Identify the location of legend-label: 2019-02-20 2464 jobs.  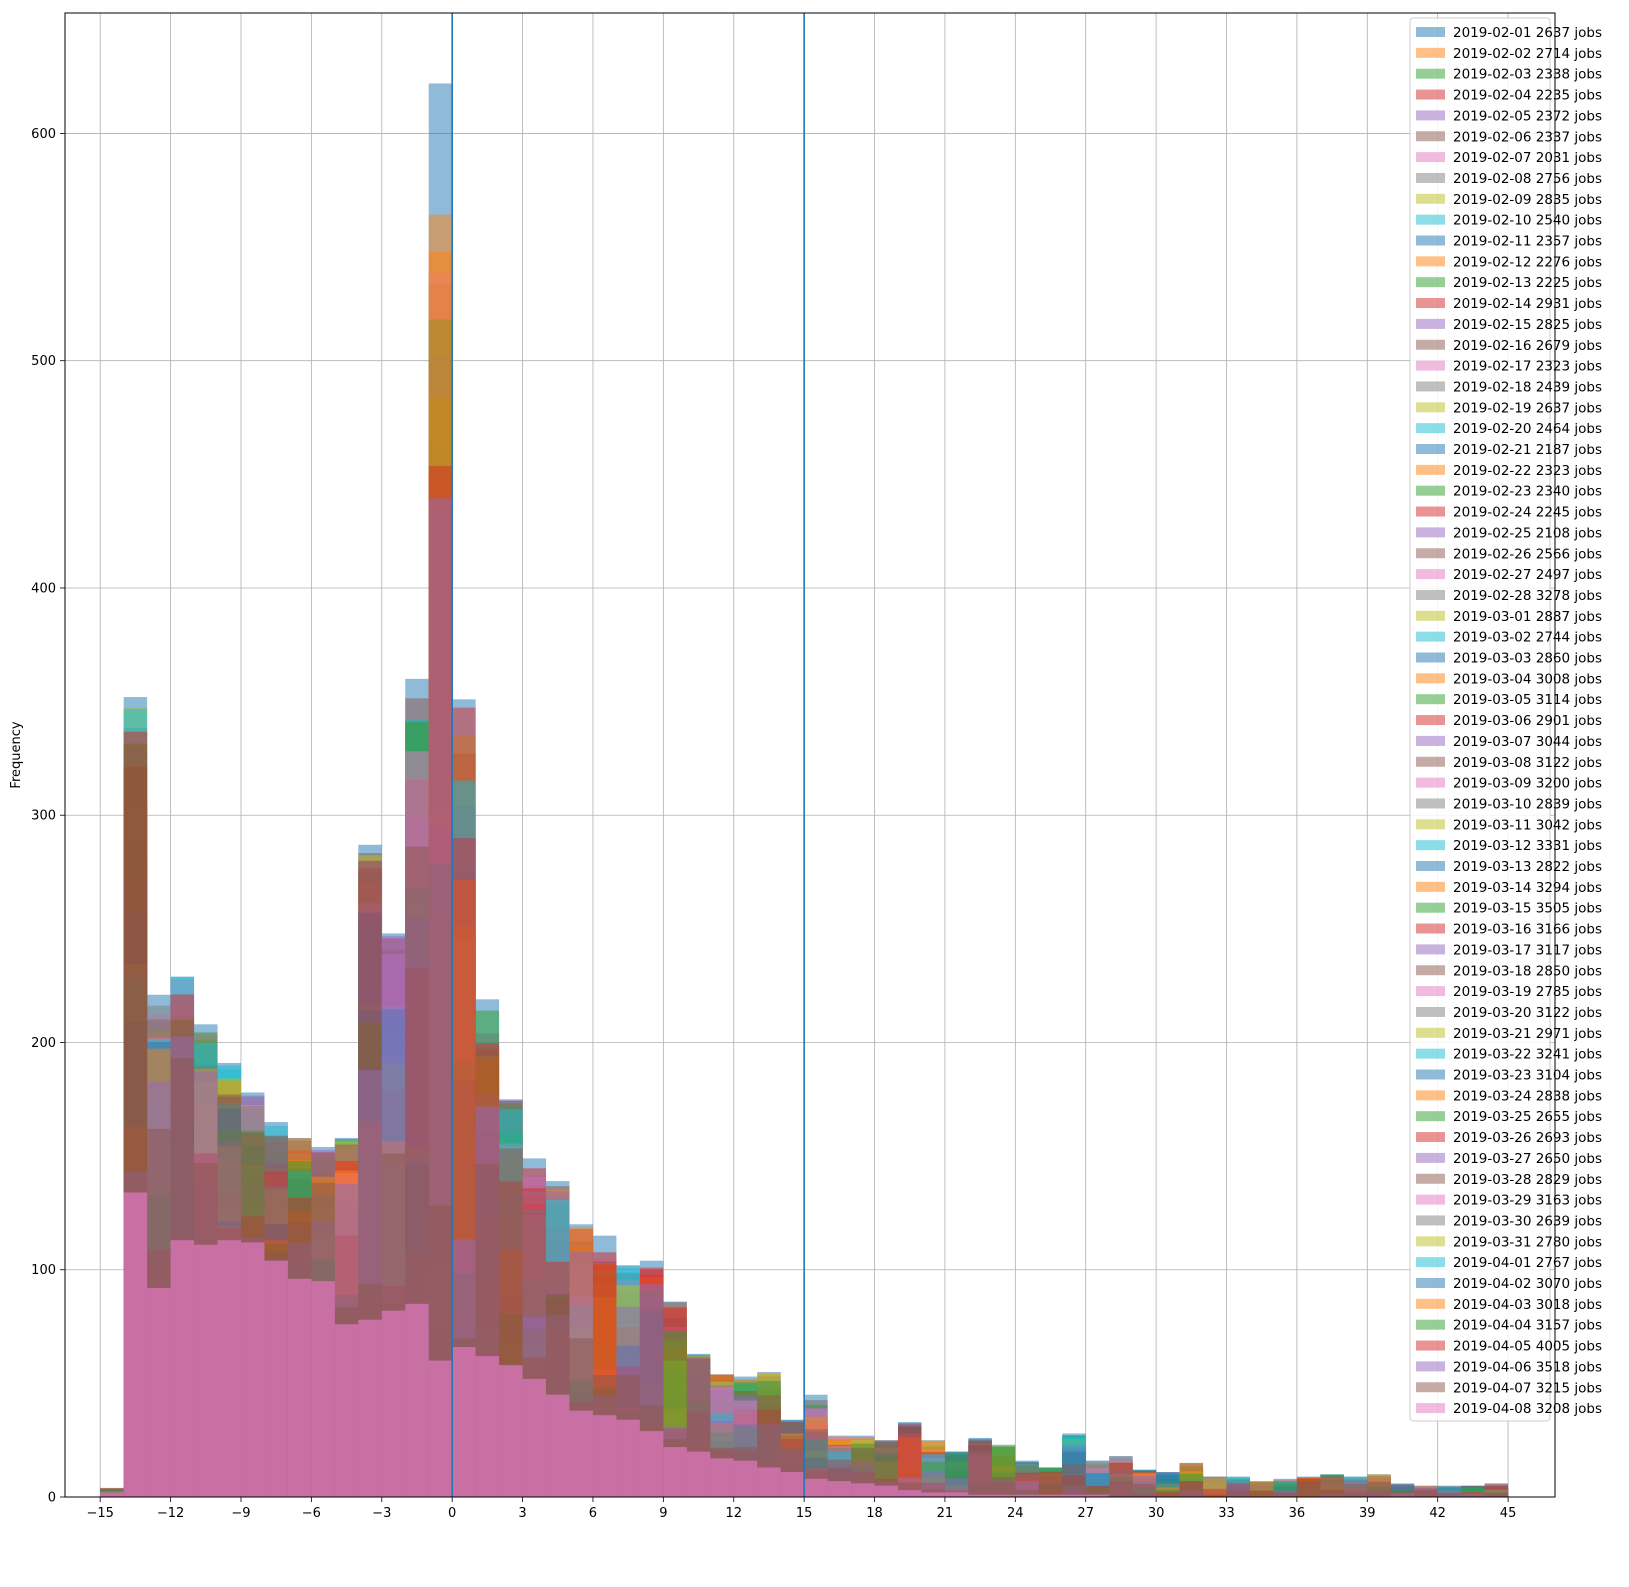
(1527, 429).